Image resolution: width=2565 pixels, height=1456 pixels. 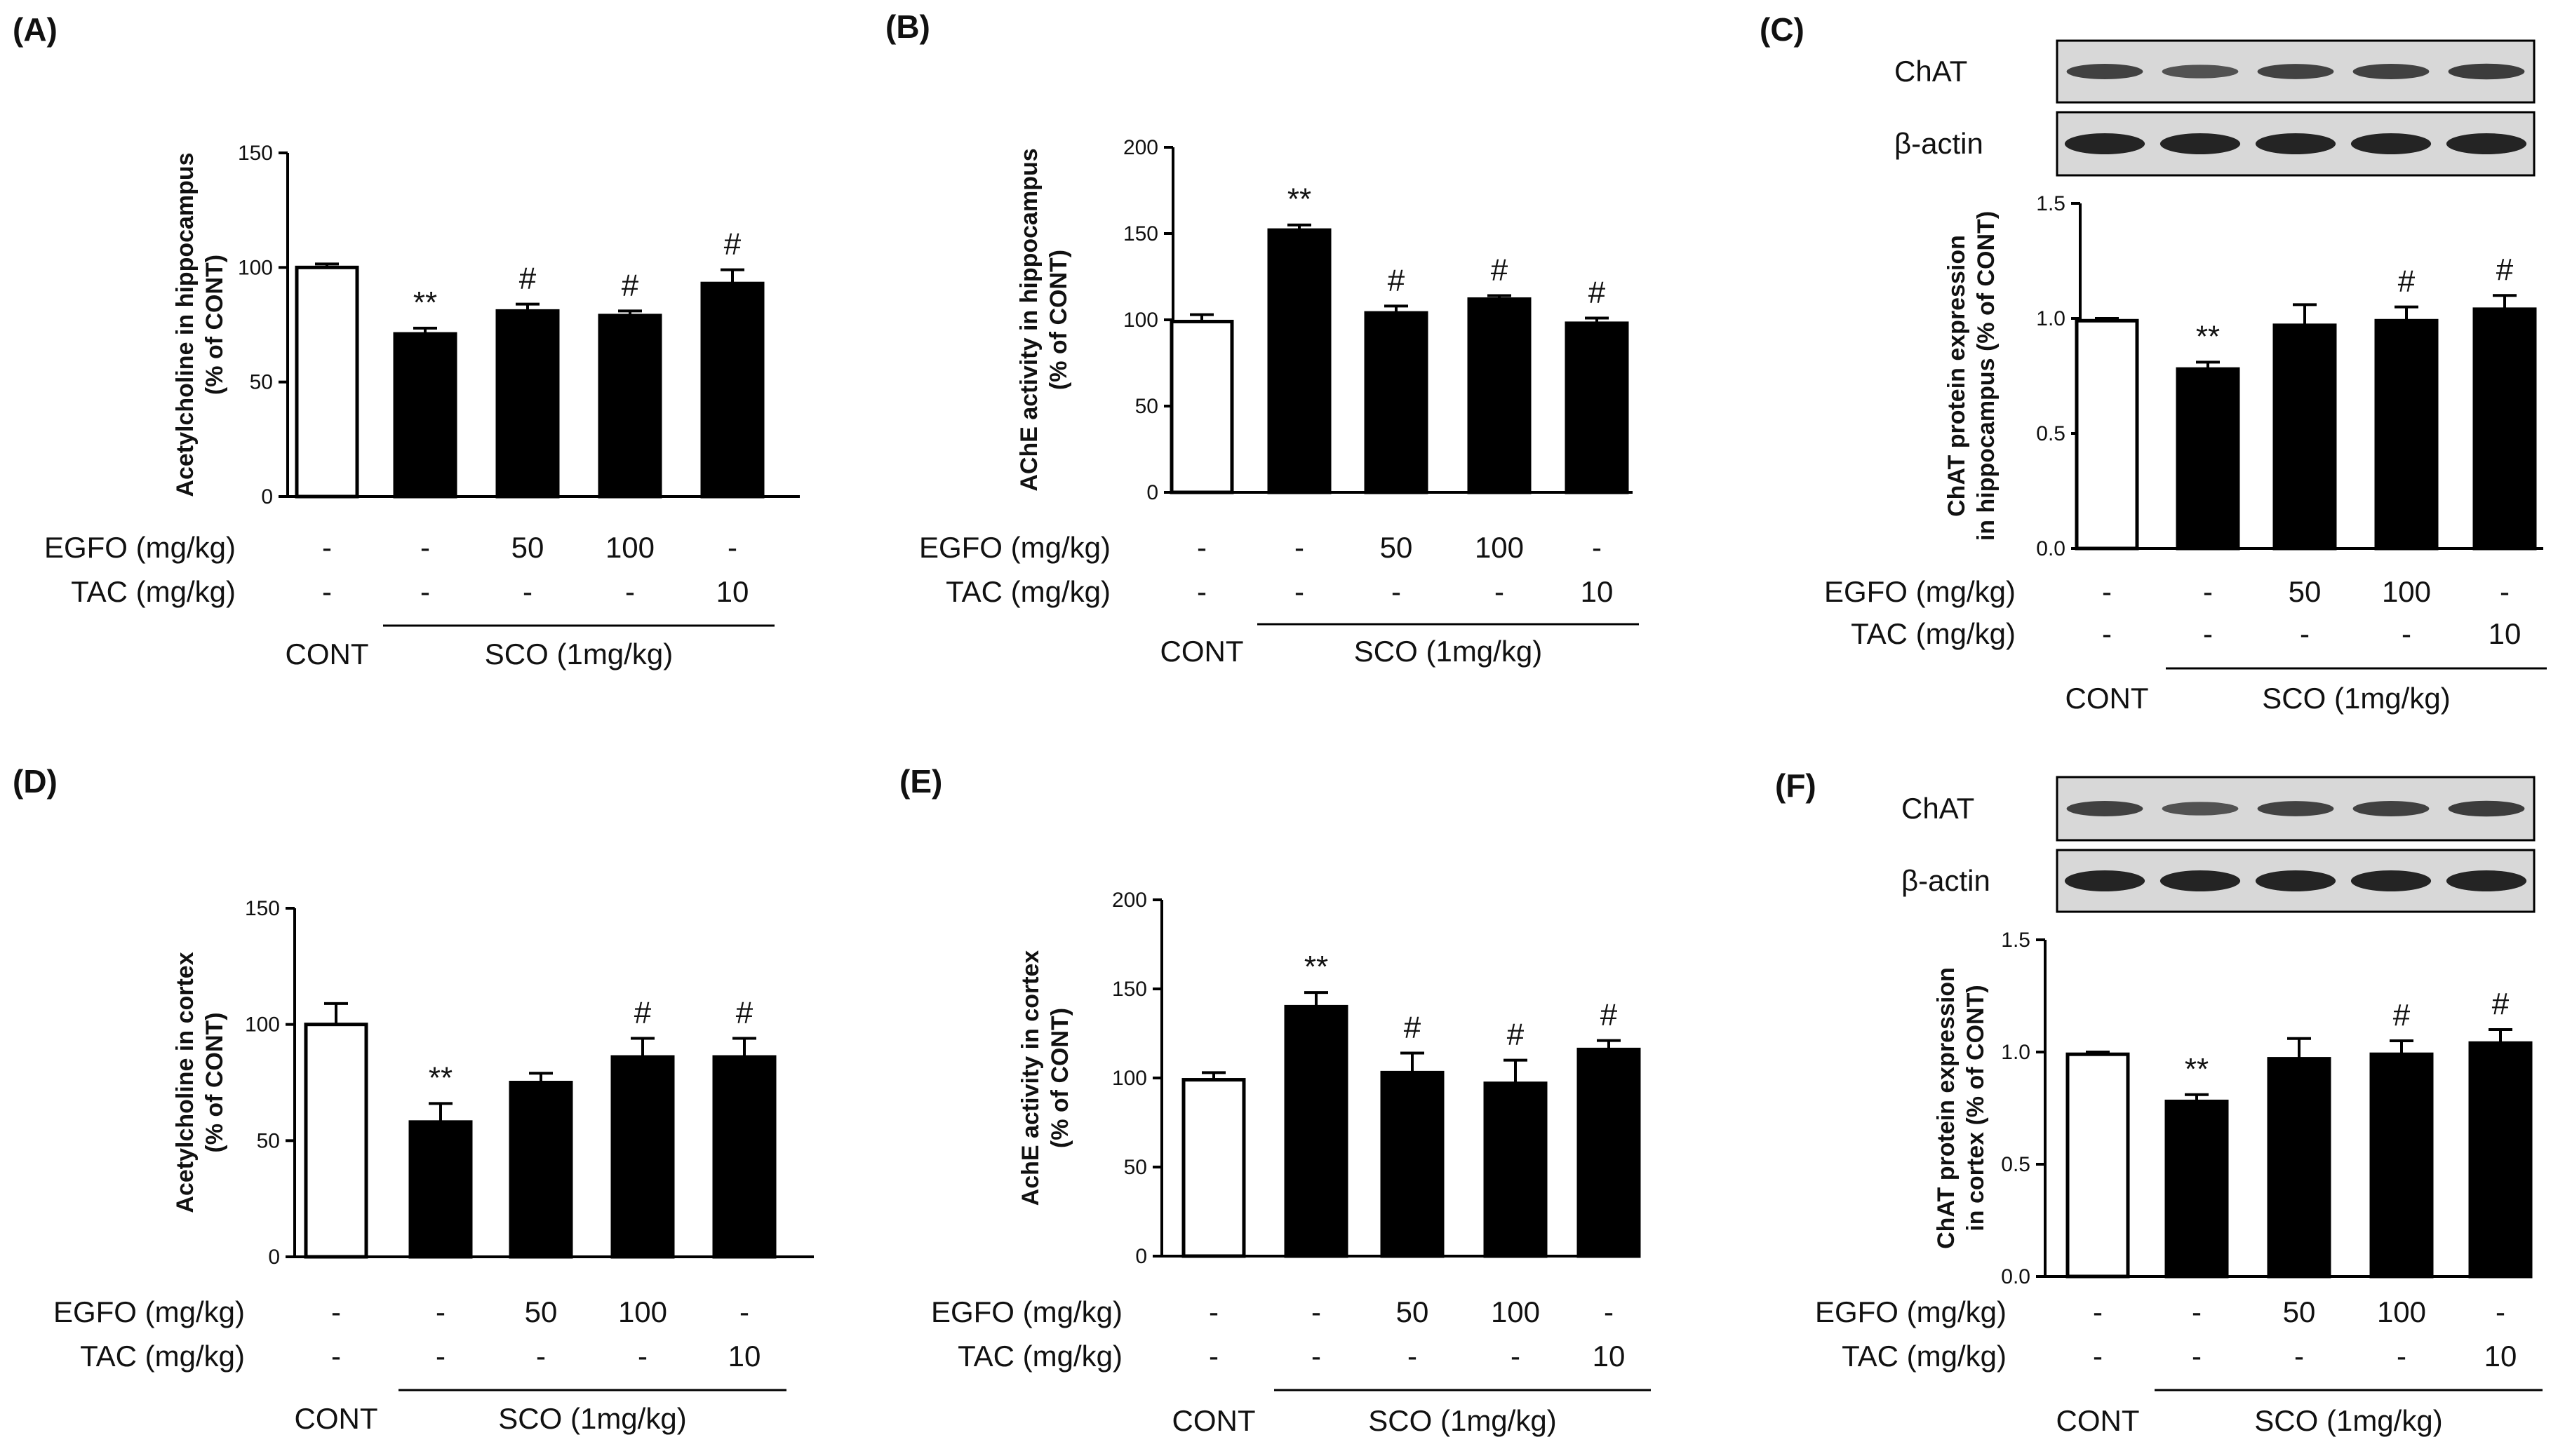 I want to click on blot-label-actin: β-actin, so click(x=1938, y=143).